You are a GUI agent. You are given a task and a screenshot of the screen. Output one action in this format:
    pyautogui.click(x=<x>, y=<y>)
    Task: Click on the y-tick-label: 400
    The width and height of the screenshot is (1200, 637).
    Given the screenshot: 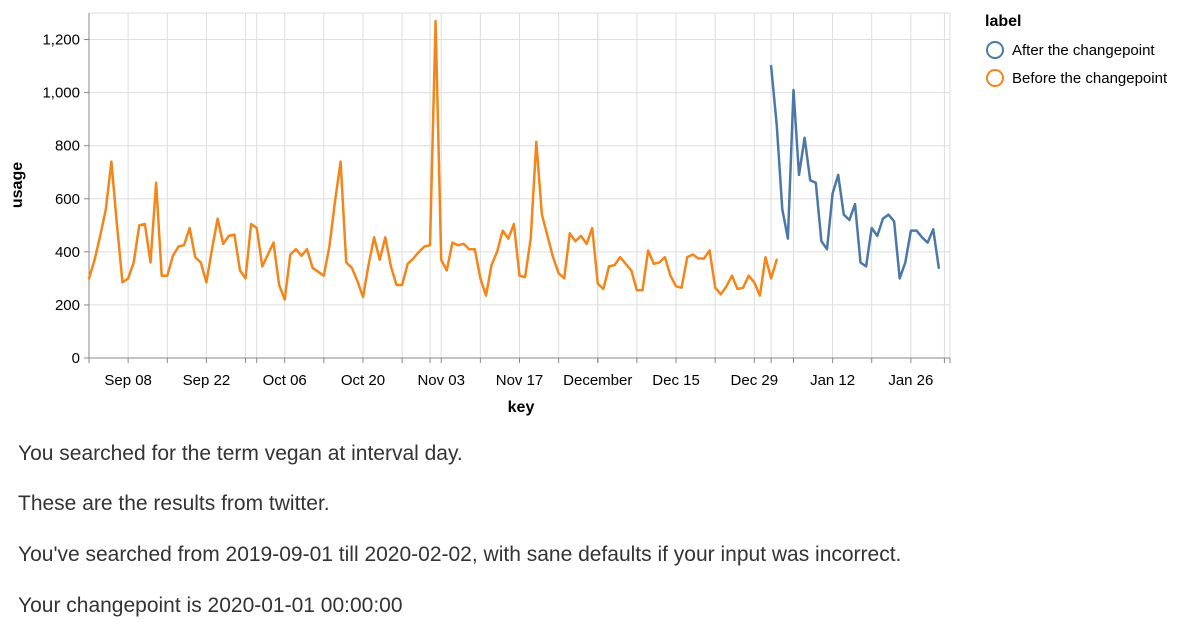 What is the action you would take?
    pyautogui.click(x=67, y=252)
    